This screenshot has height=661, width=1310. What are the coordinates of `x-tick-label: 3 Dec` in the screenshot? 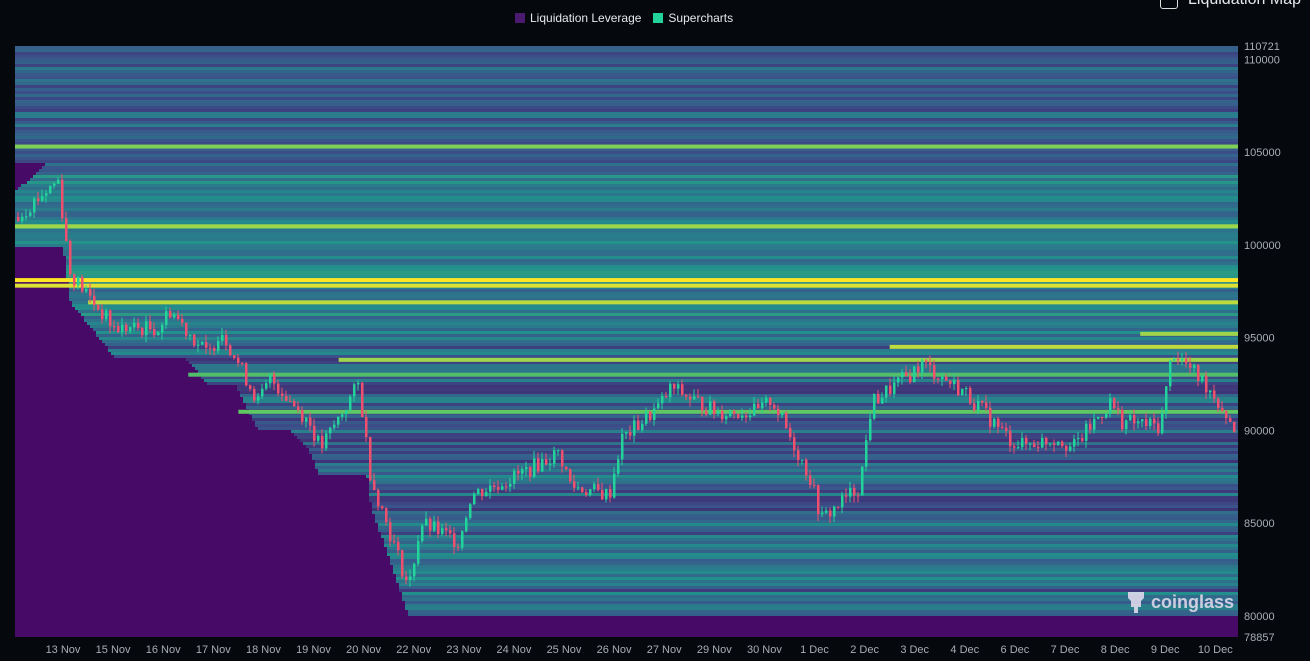 It's located at (914, 650).